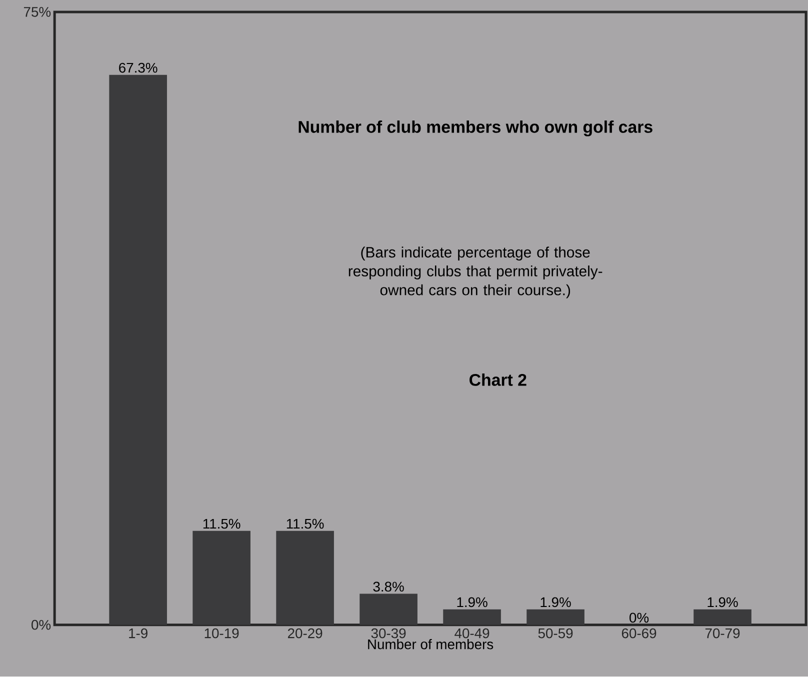  What do you see at coordinates (221, 633) in the screenshot?
I see `x-tick-label: 10-19` at bounding box center [221, 633].